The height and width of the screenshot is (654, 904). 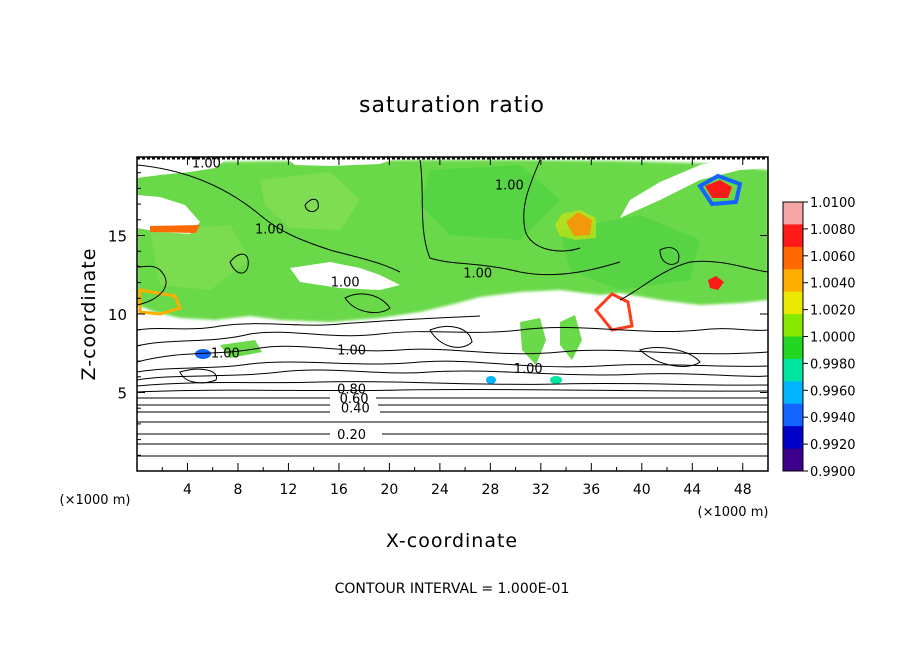 I want to click on x-tick-label: 44, so click(x=692, y=490).